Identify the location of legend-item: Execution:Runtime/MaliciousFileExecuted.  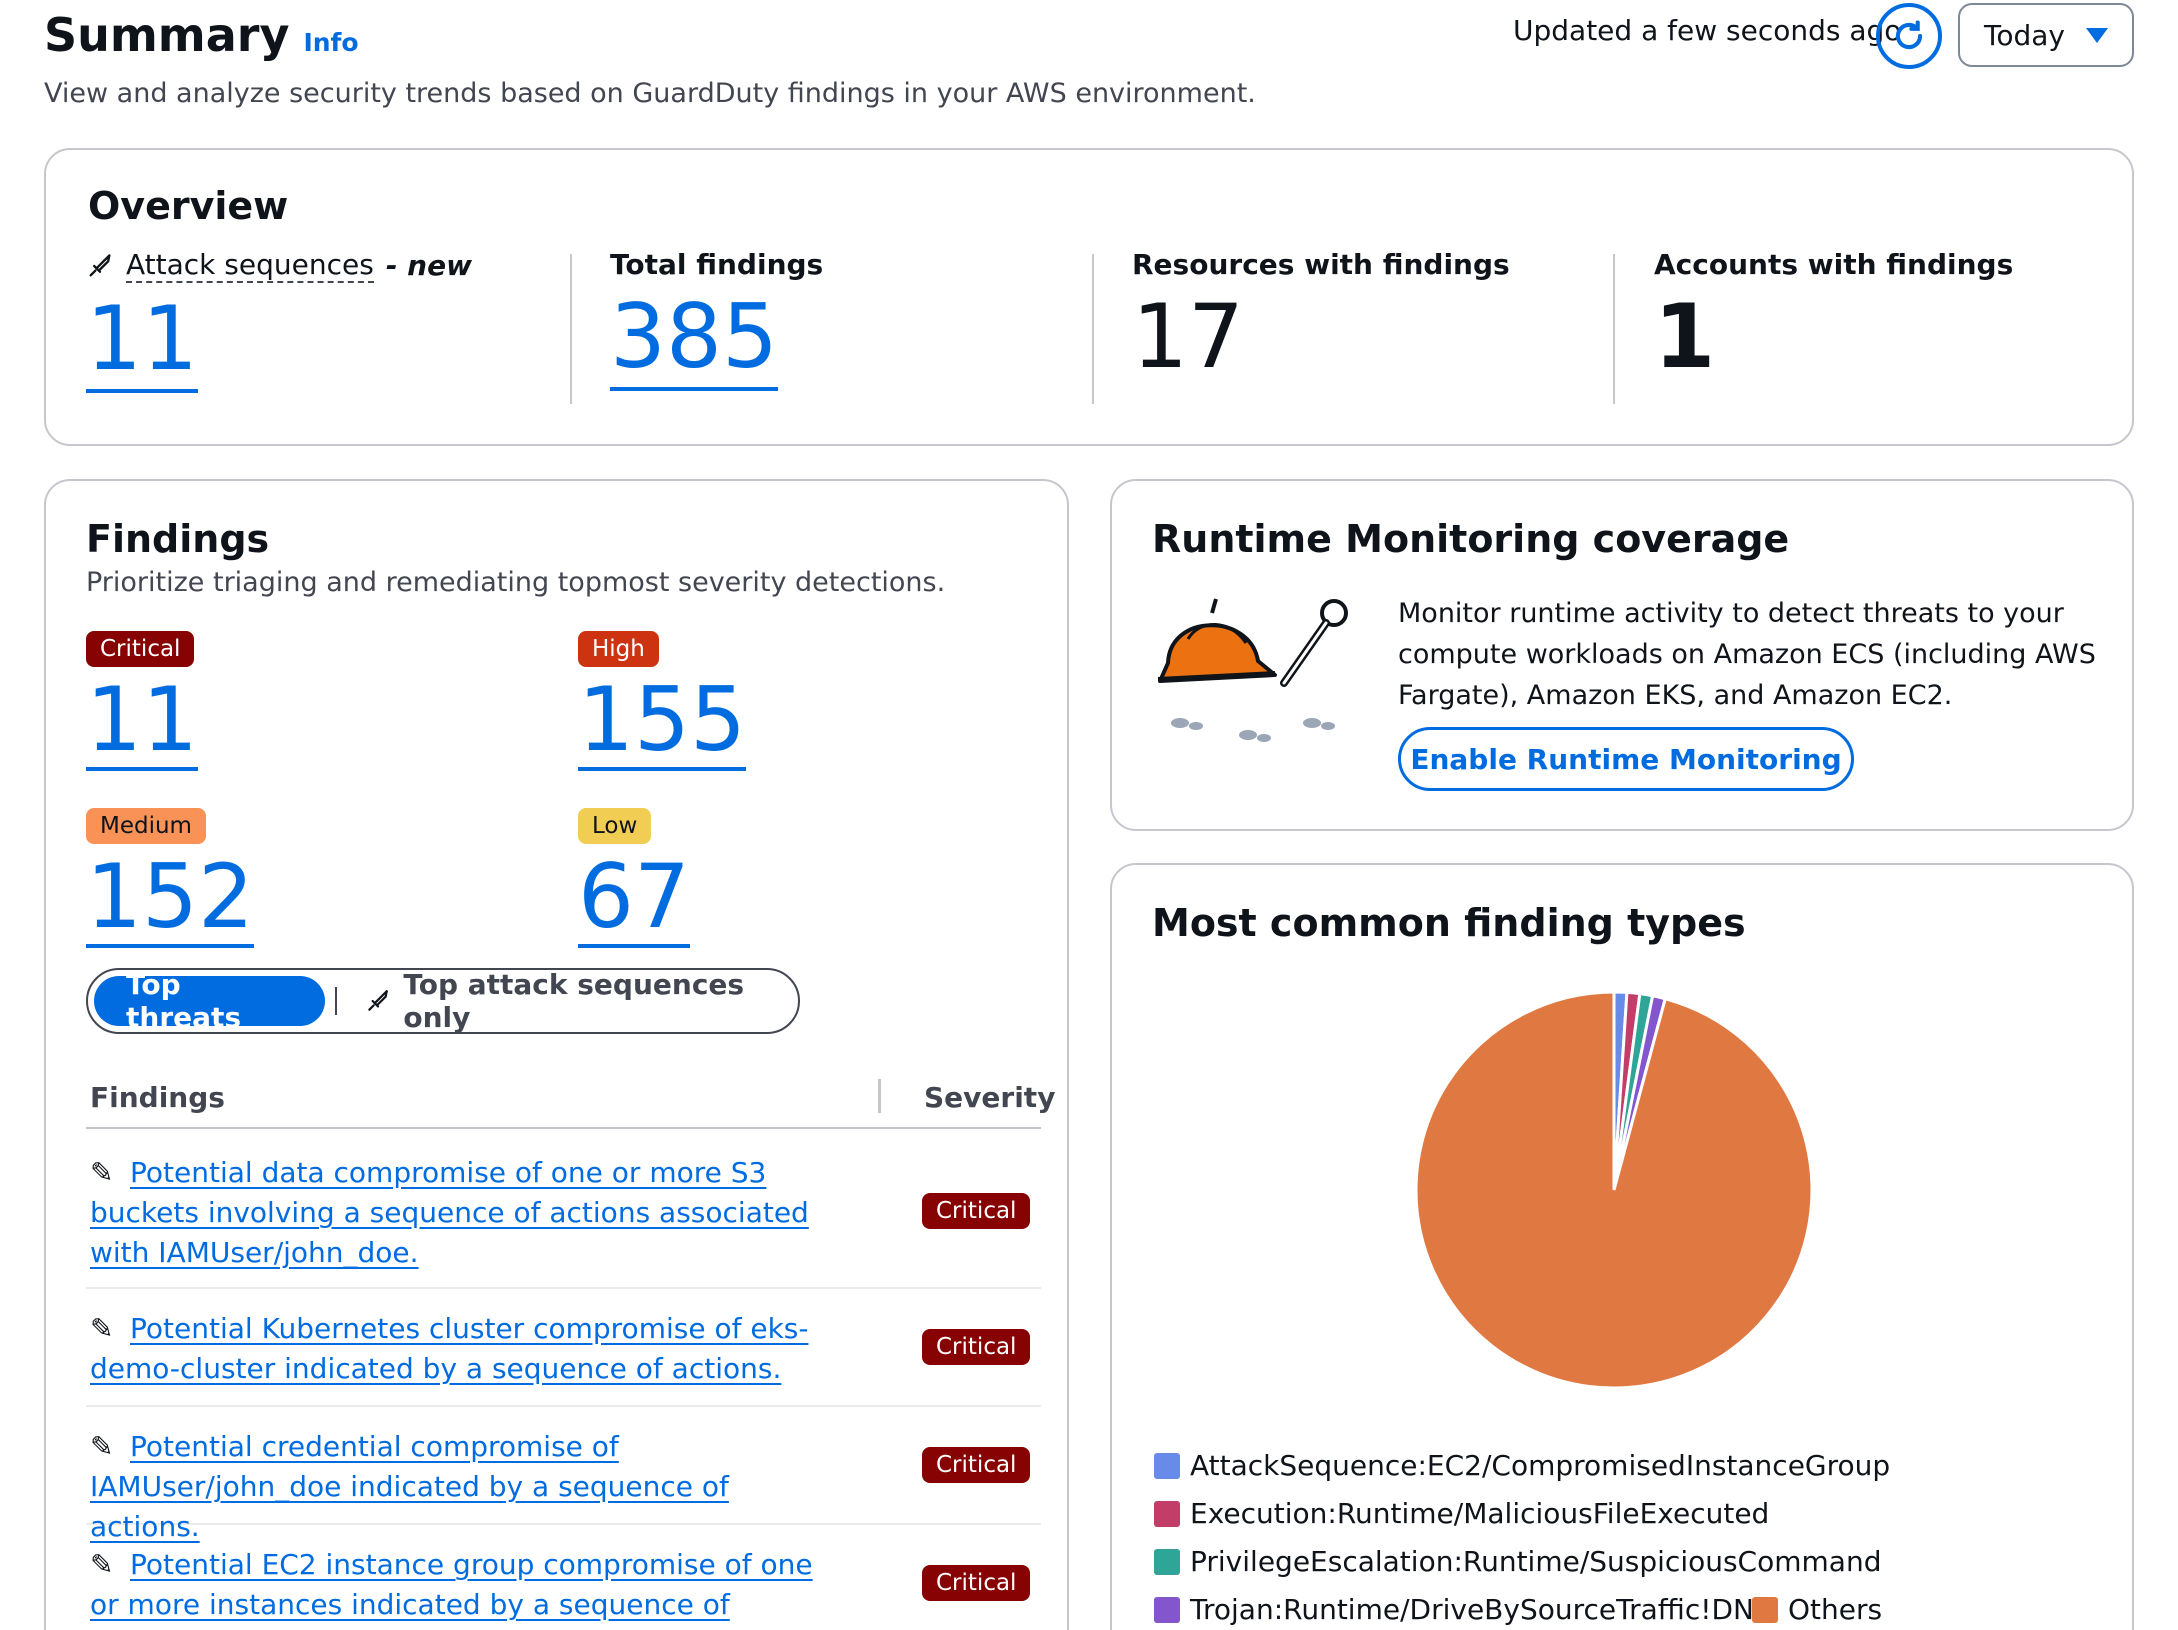
(1461, 1513).